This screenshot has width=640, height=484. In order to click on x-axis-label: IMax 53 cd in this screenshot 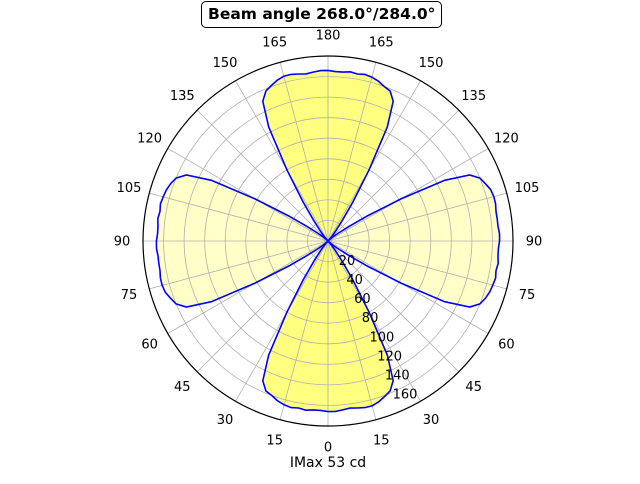, I will do `click(328, 463)`.